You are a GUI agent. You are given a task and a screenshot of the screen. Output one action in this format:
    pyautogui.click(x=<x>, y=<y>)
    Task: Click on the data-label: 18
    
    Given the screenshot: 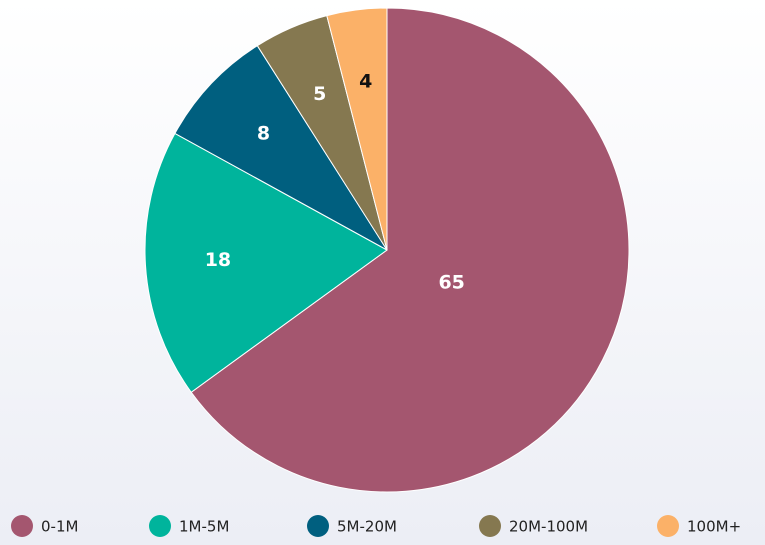 What is the action you would take?
    pyautogui.click(x=218, y=260)
    